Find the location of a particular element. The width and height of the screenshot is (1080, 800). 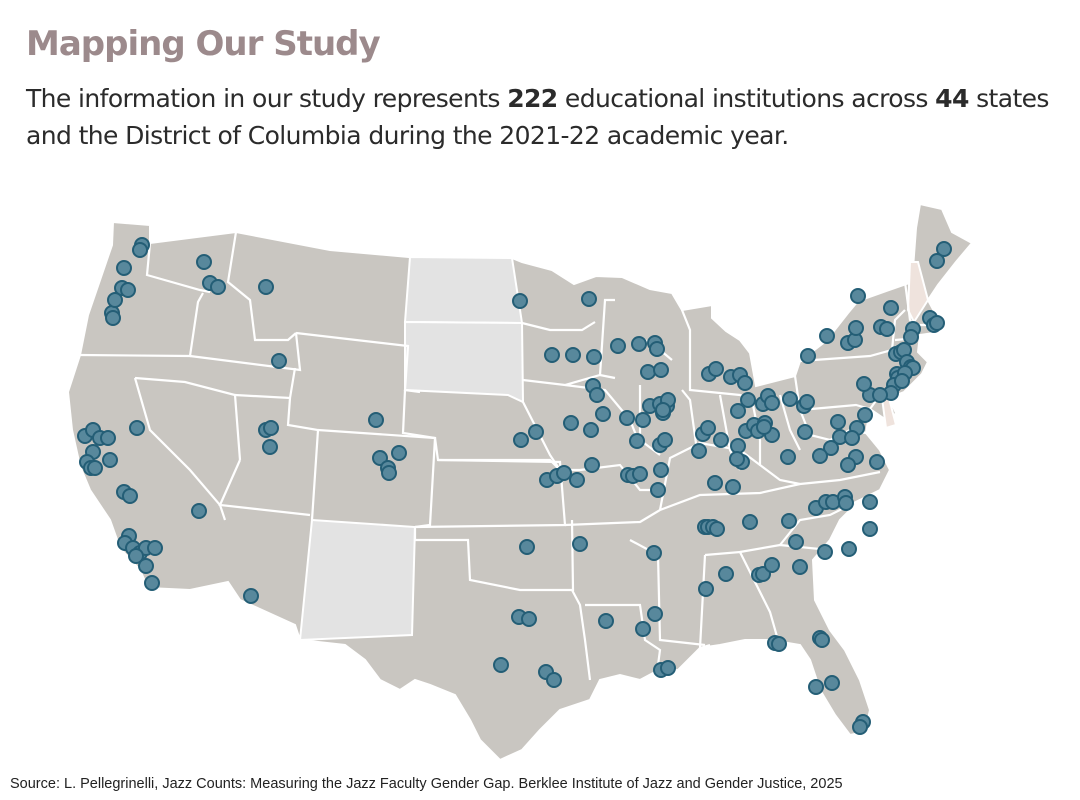

page-title: Mapping Our Study is located at coordinates (203, 44).